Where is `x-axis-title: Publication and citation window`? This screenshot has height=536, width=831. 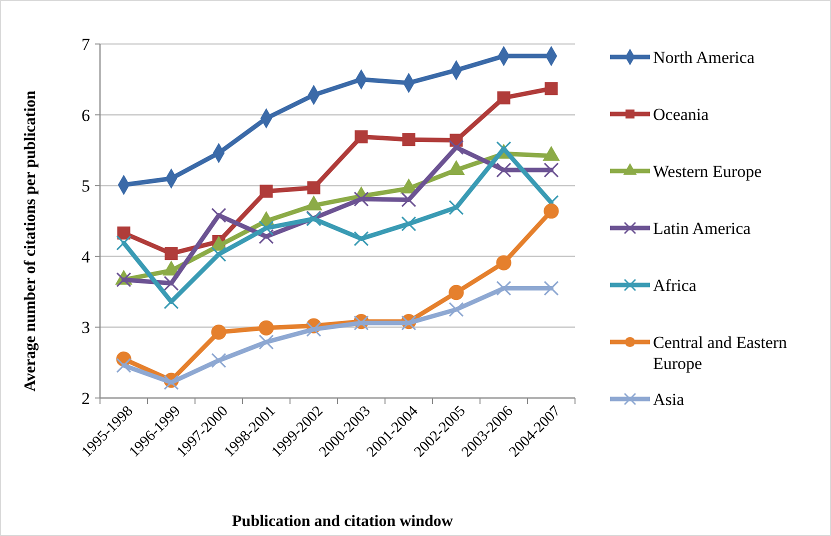 x-axis-title: Publication and citation window is located at coordinates (343, 521).